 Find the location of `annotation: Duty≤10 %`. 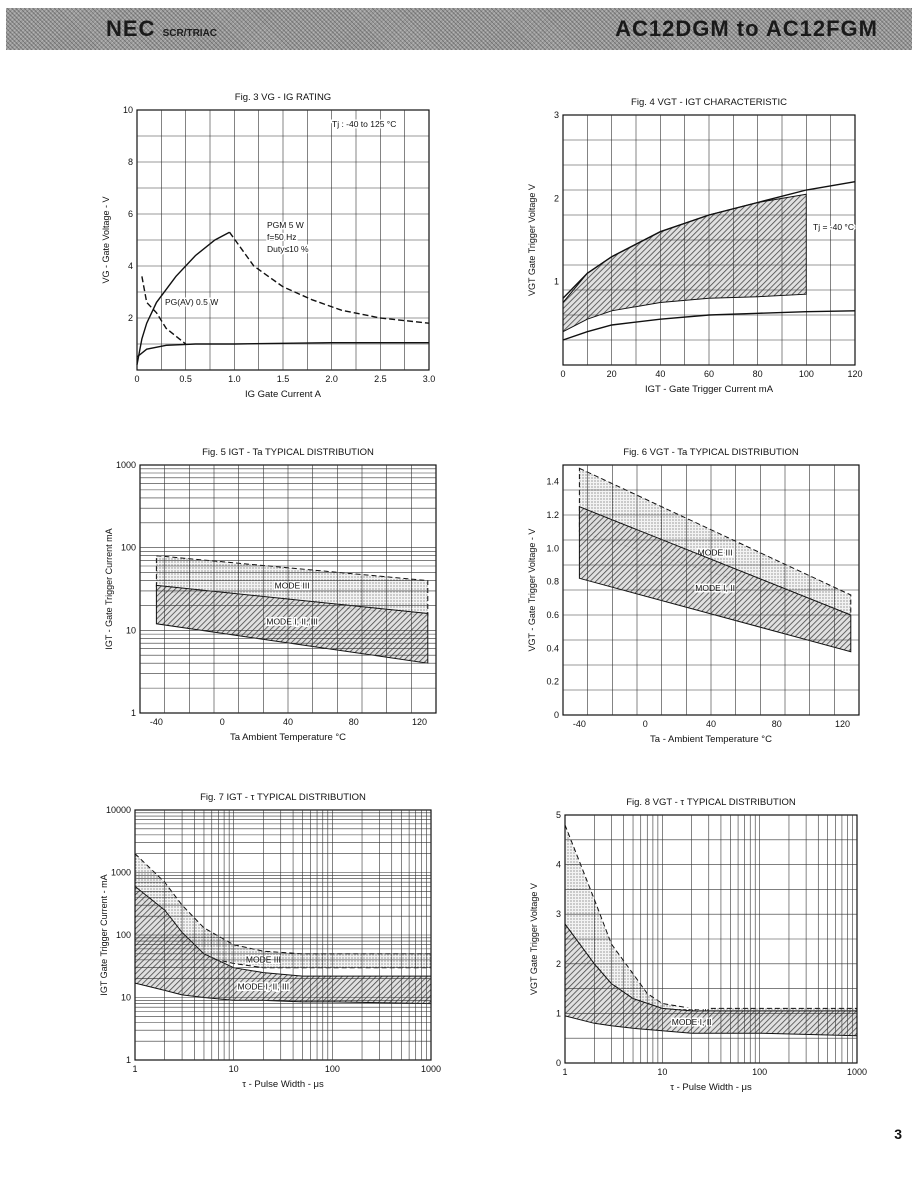

annotation: Duty≤10 % is located at coordinates (288, 249).